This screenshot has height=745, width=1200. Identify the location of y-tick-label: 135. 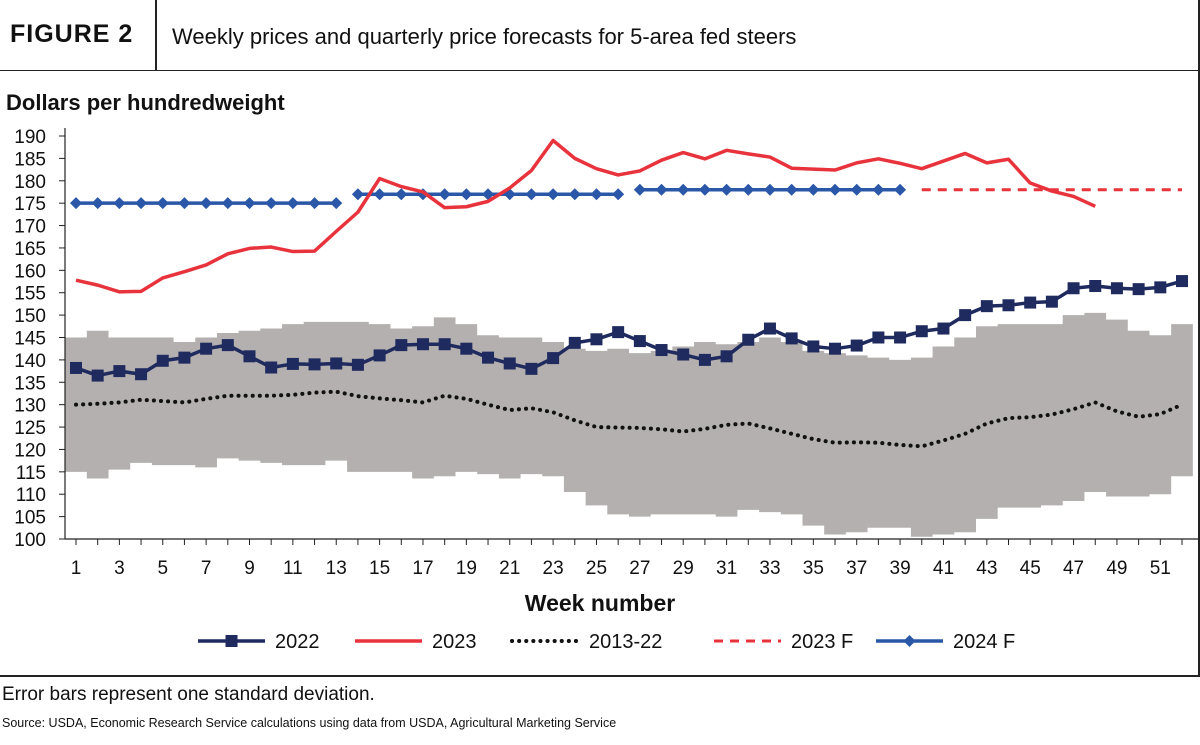
(30, 383).